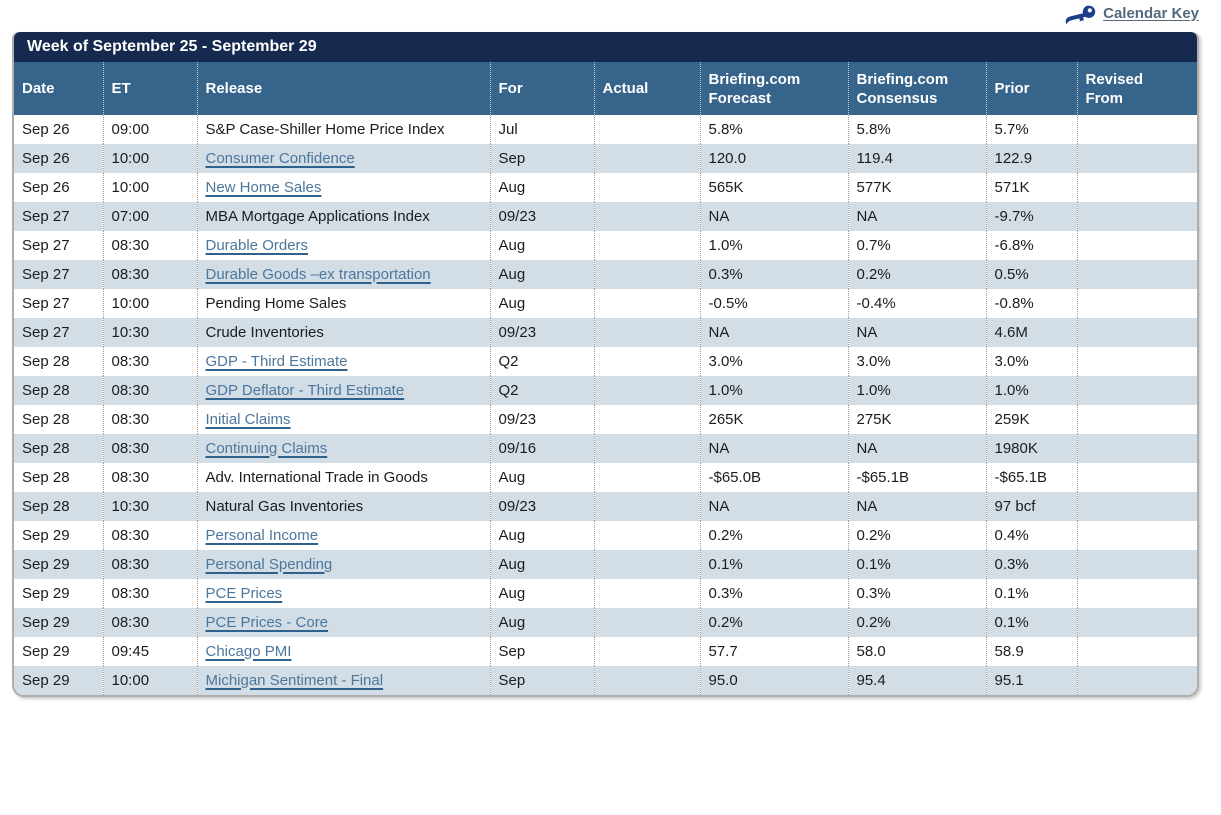  I want to click on cell-release: Continuing Claims, so click(343, 448).